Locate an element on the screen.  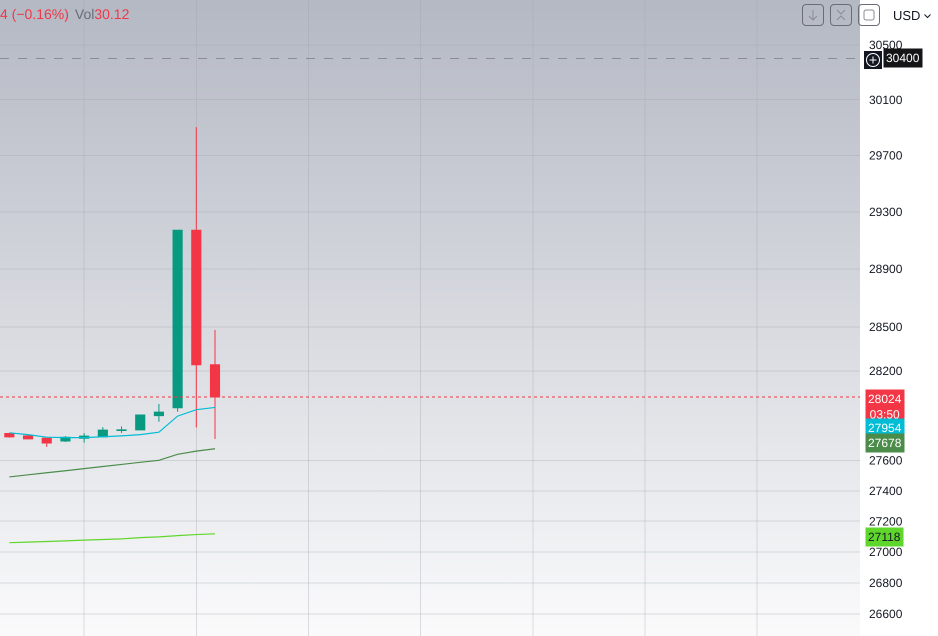
y-tick-label: 27000 is located at coordinates (886, 552).